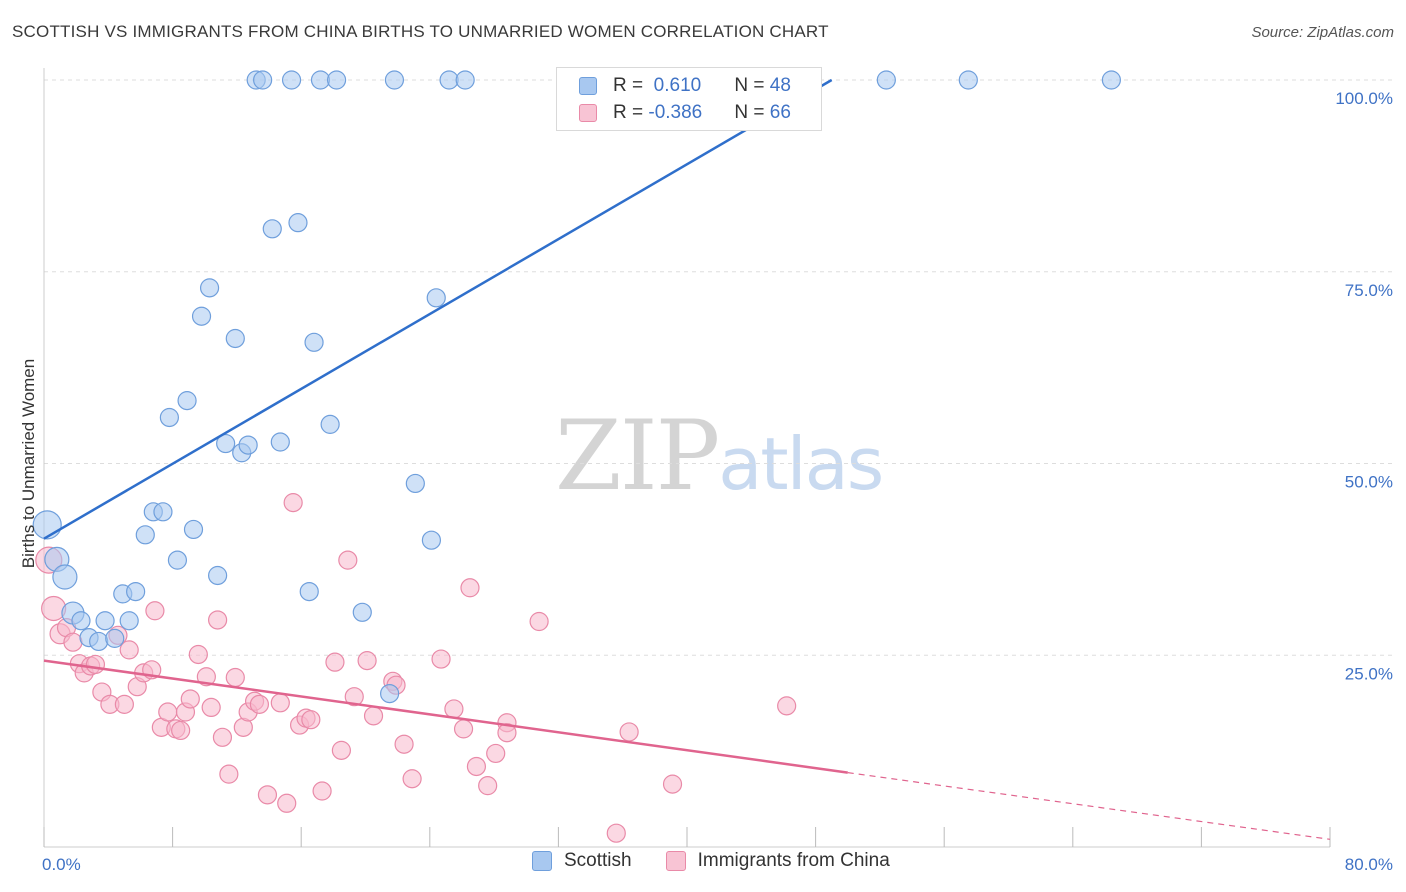 The width and height of the screenshot is (1406, 892). Describe the element at coordinates (780, 85) in the screenshot. I see `legend-n-value: 48` at that location.